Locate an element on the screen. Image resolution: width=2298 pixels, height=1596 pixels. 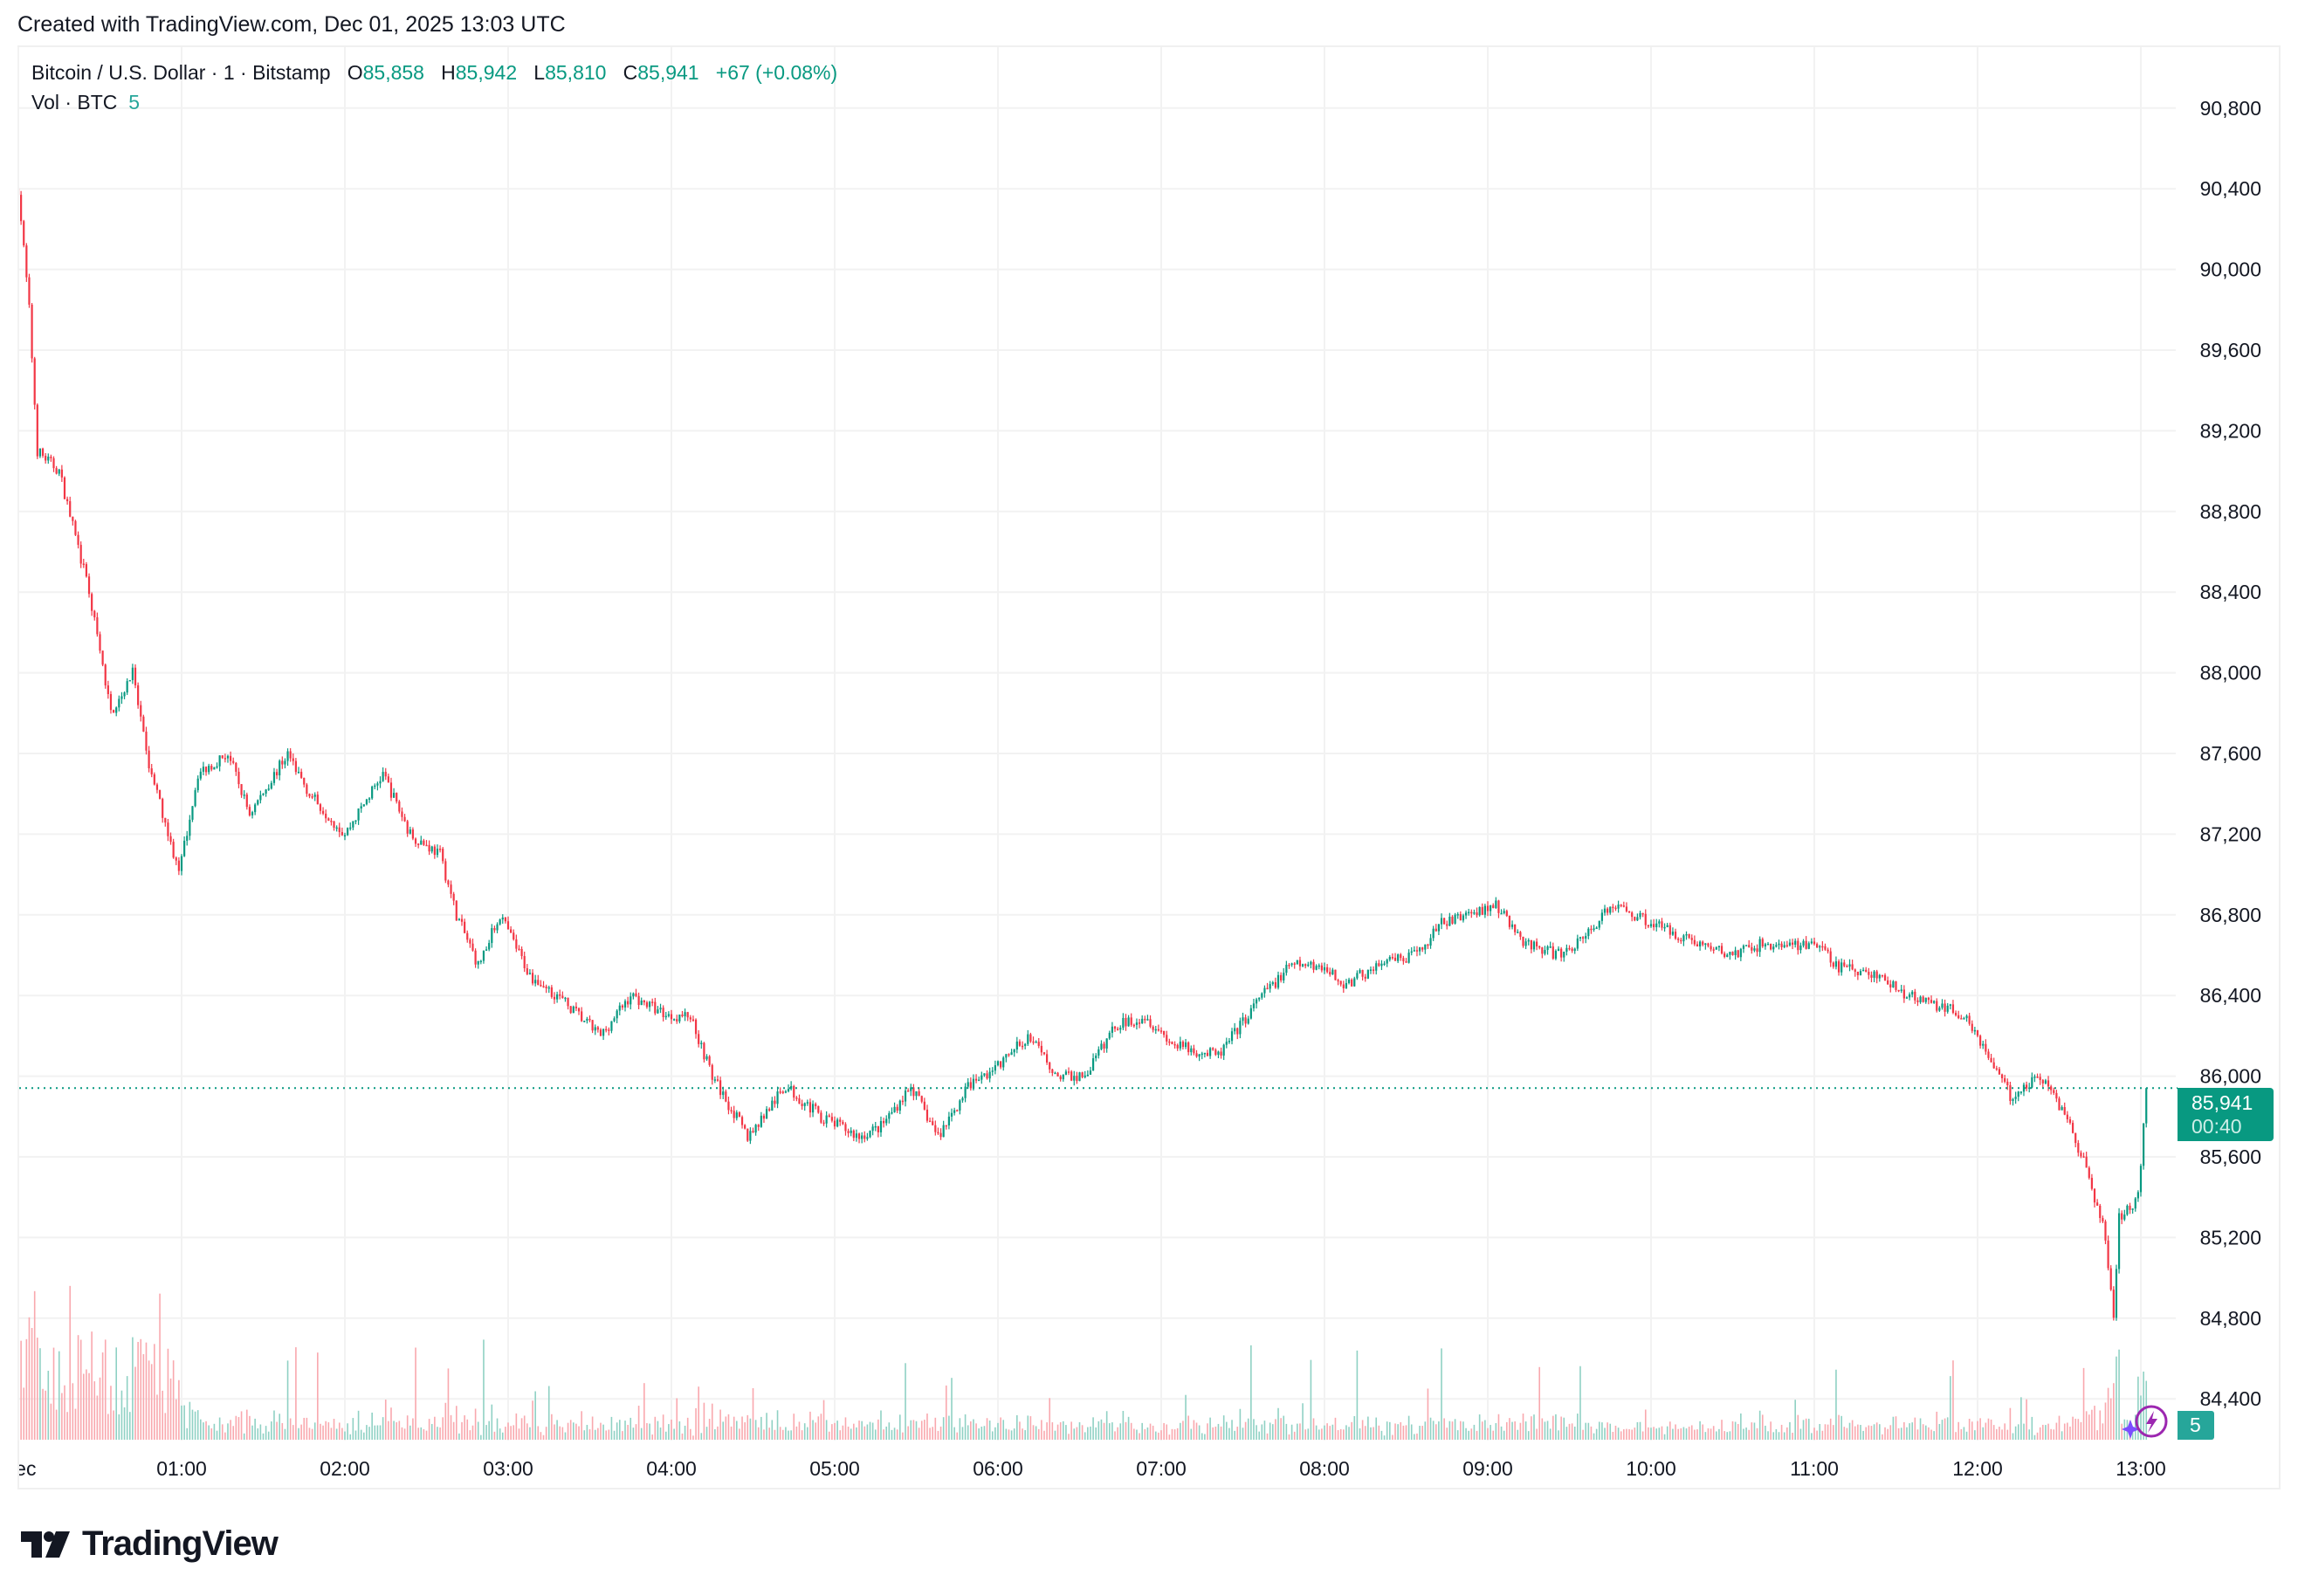
symbol-title: Bitcoin / U.S. Dollar · 1 · Bitstamp is located at coordinates (181, 72).